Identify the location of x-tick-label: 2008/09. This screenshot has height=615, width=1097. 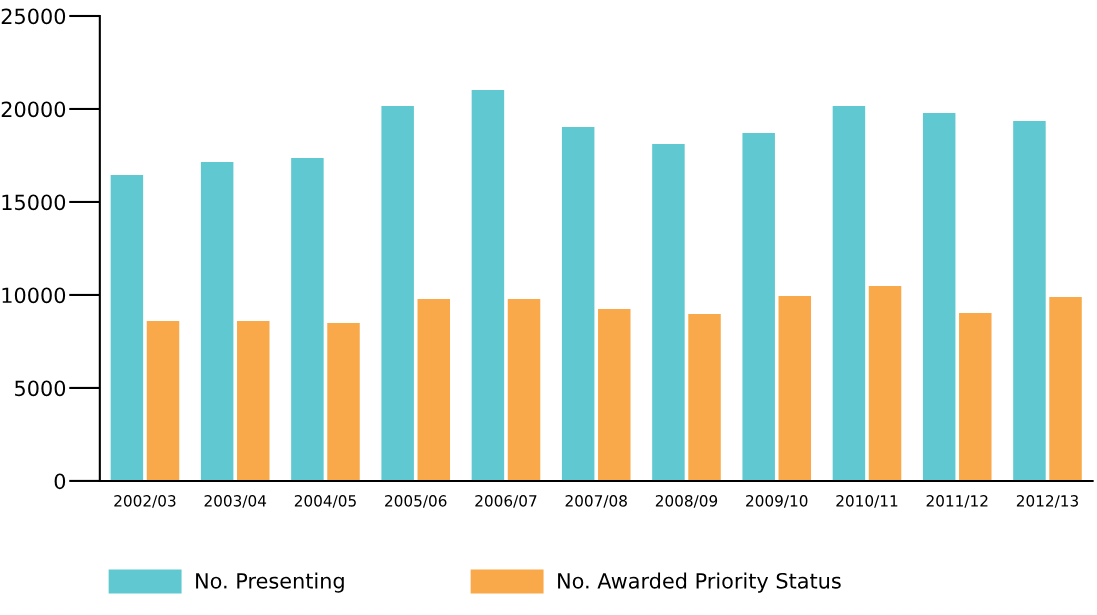
(686, 501).